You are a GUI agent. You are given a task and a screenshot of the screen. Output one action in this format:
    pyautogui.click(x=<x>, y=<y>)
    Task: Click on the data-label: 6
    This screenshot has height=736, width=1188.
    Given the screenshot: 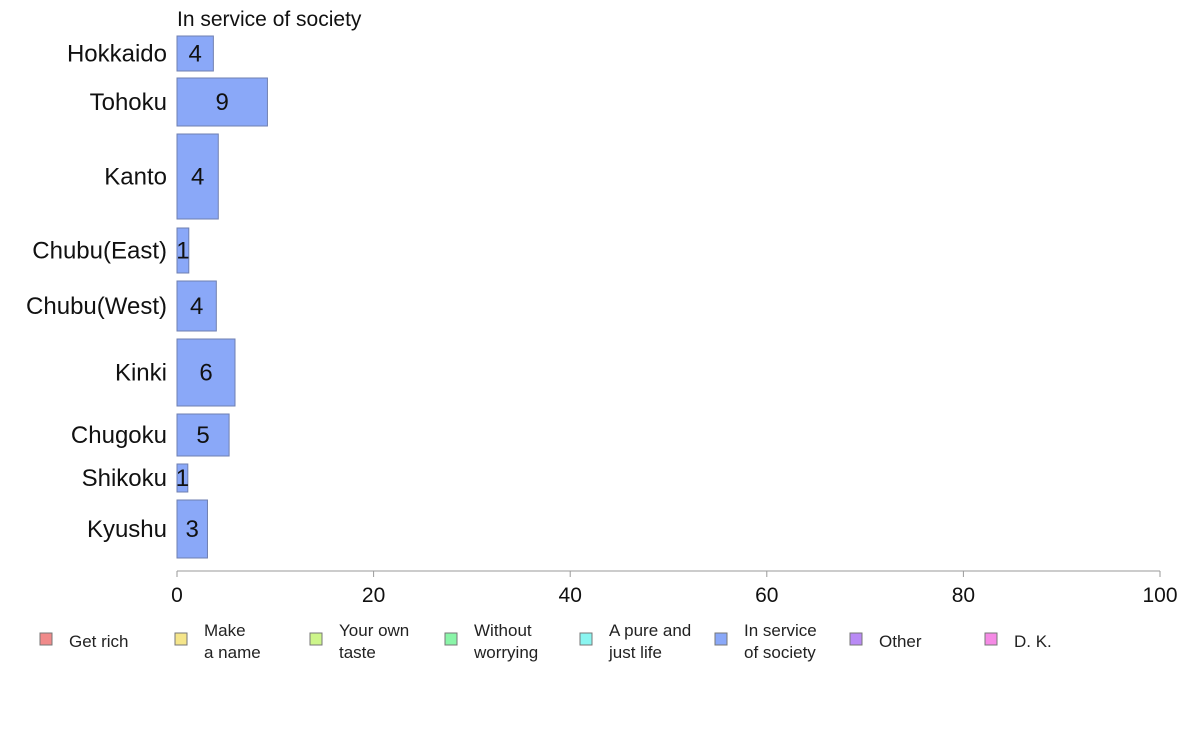 What is the action you would take?
    pyautogui.click(x=205, y=373)
    